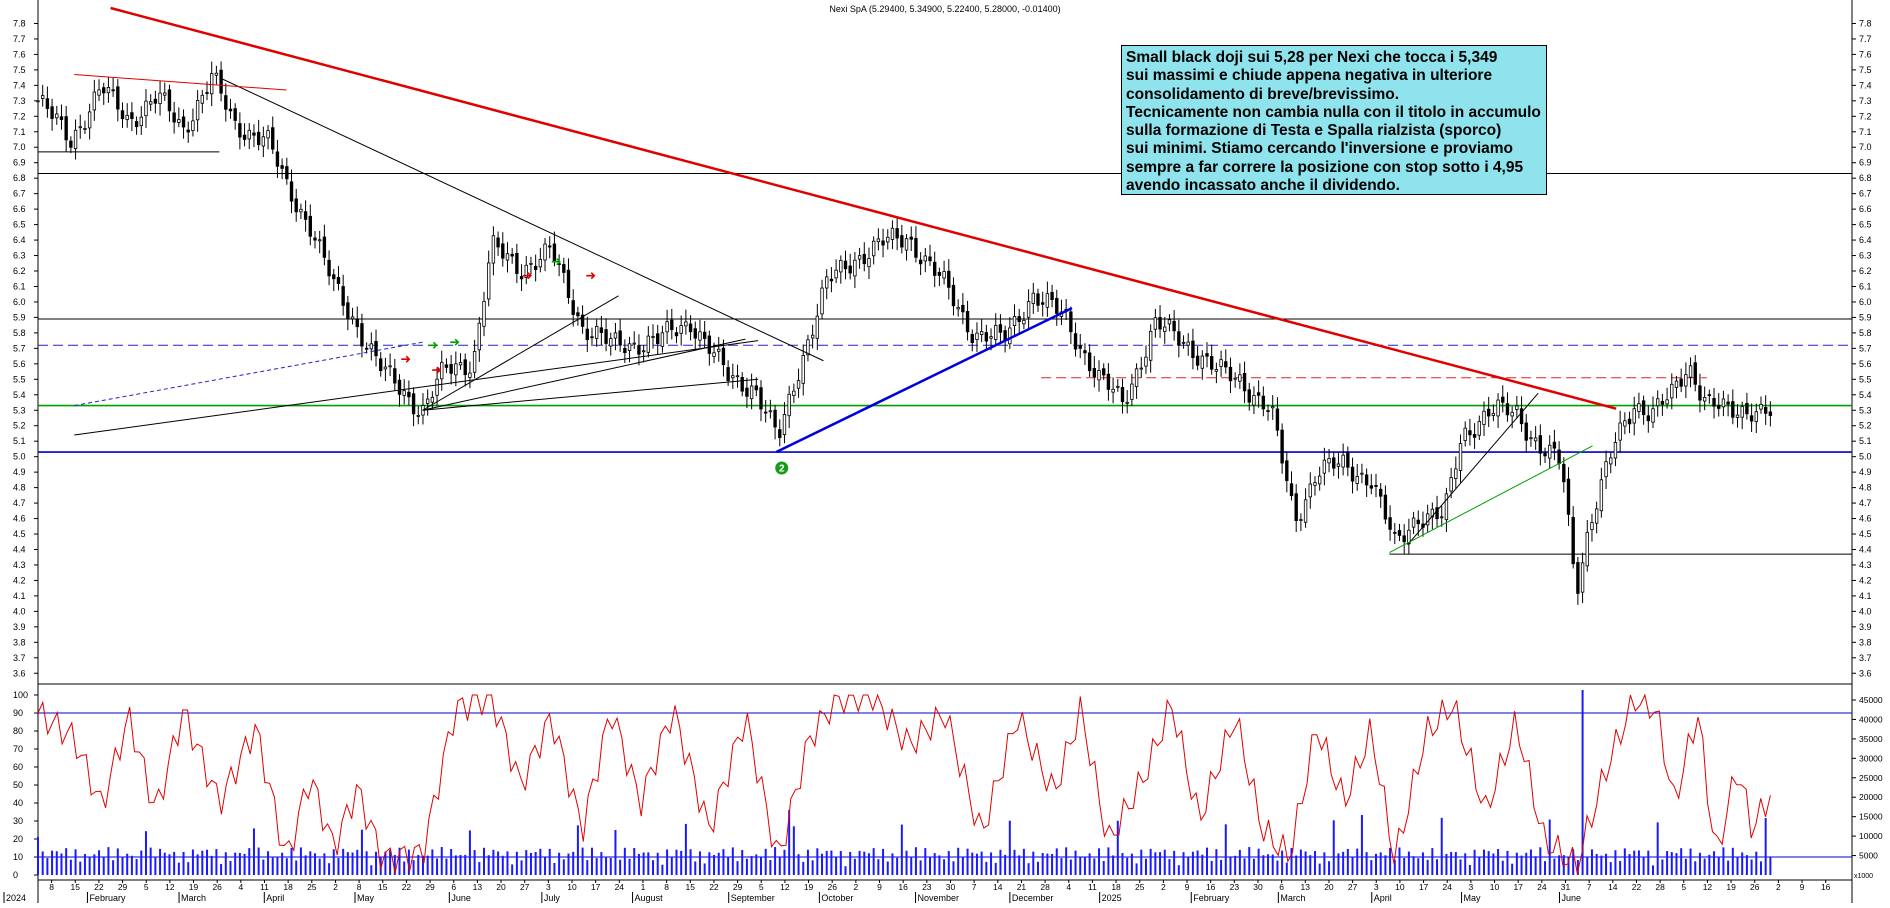  I want to click on time-tick-label: 29, so click(123, 887).